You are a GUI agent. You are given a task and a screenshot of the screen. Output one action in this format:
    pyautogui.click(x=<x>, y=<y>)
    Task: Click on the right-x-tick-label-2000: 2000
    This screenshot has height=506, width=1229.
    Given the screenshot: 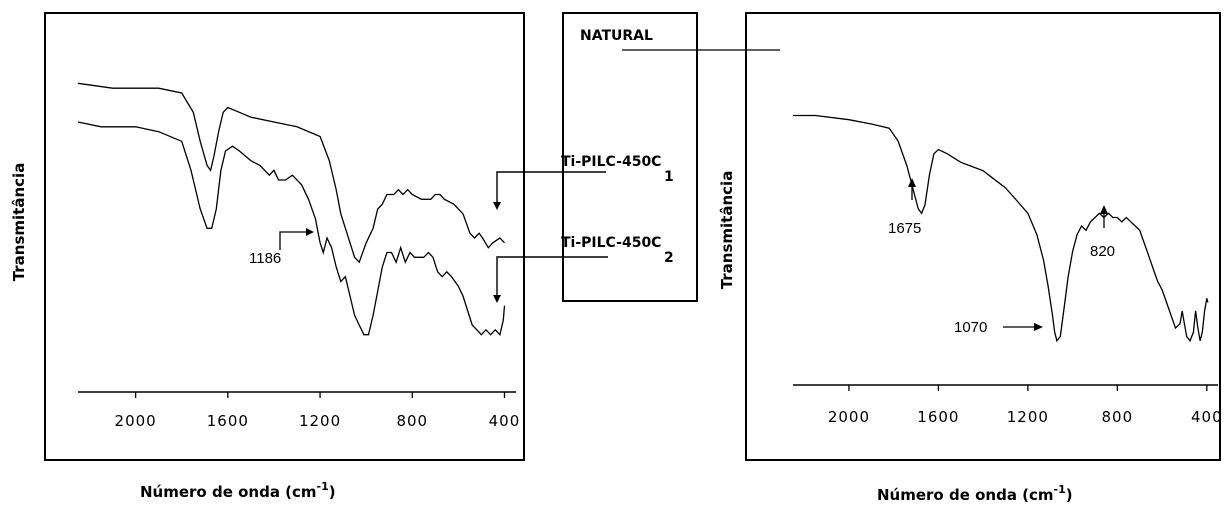 What is the action you would take?
    pyautogui.click(x=849, y=417)
    